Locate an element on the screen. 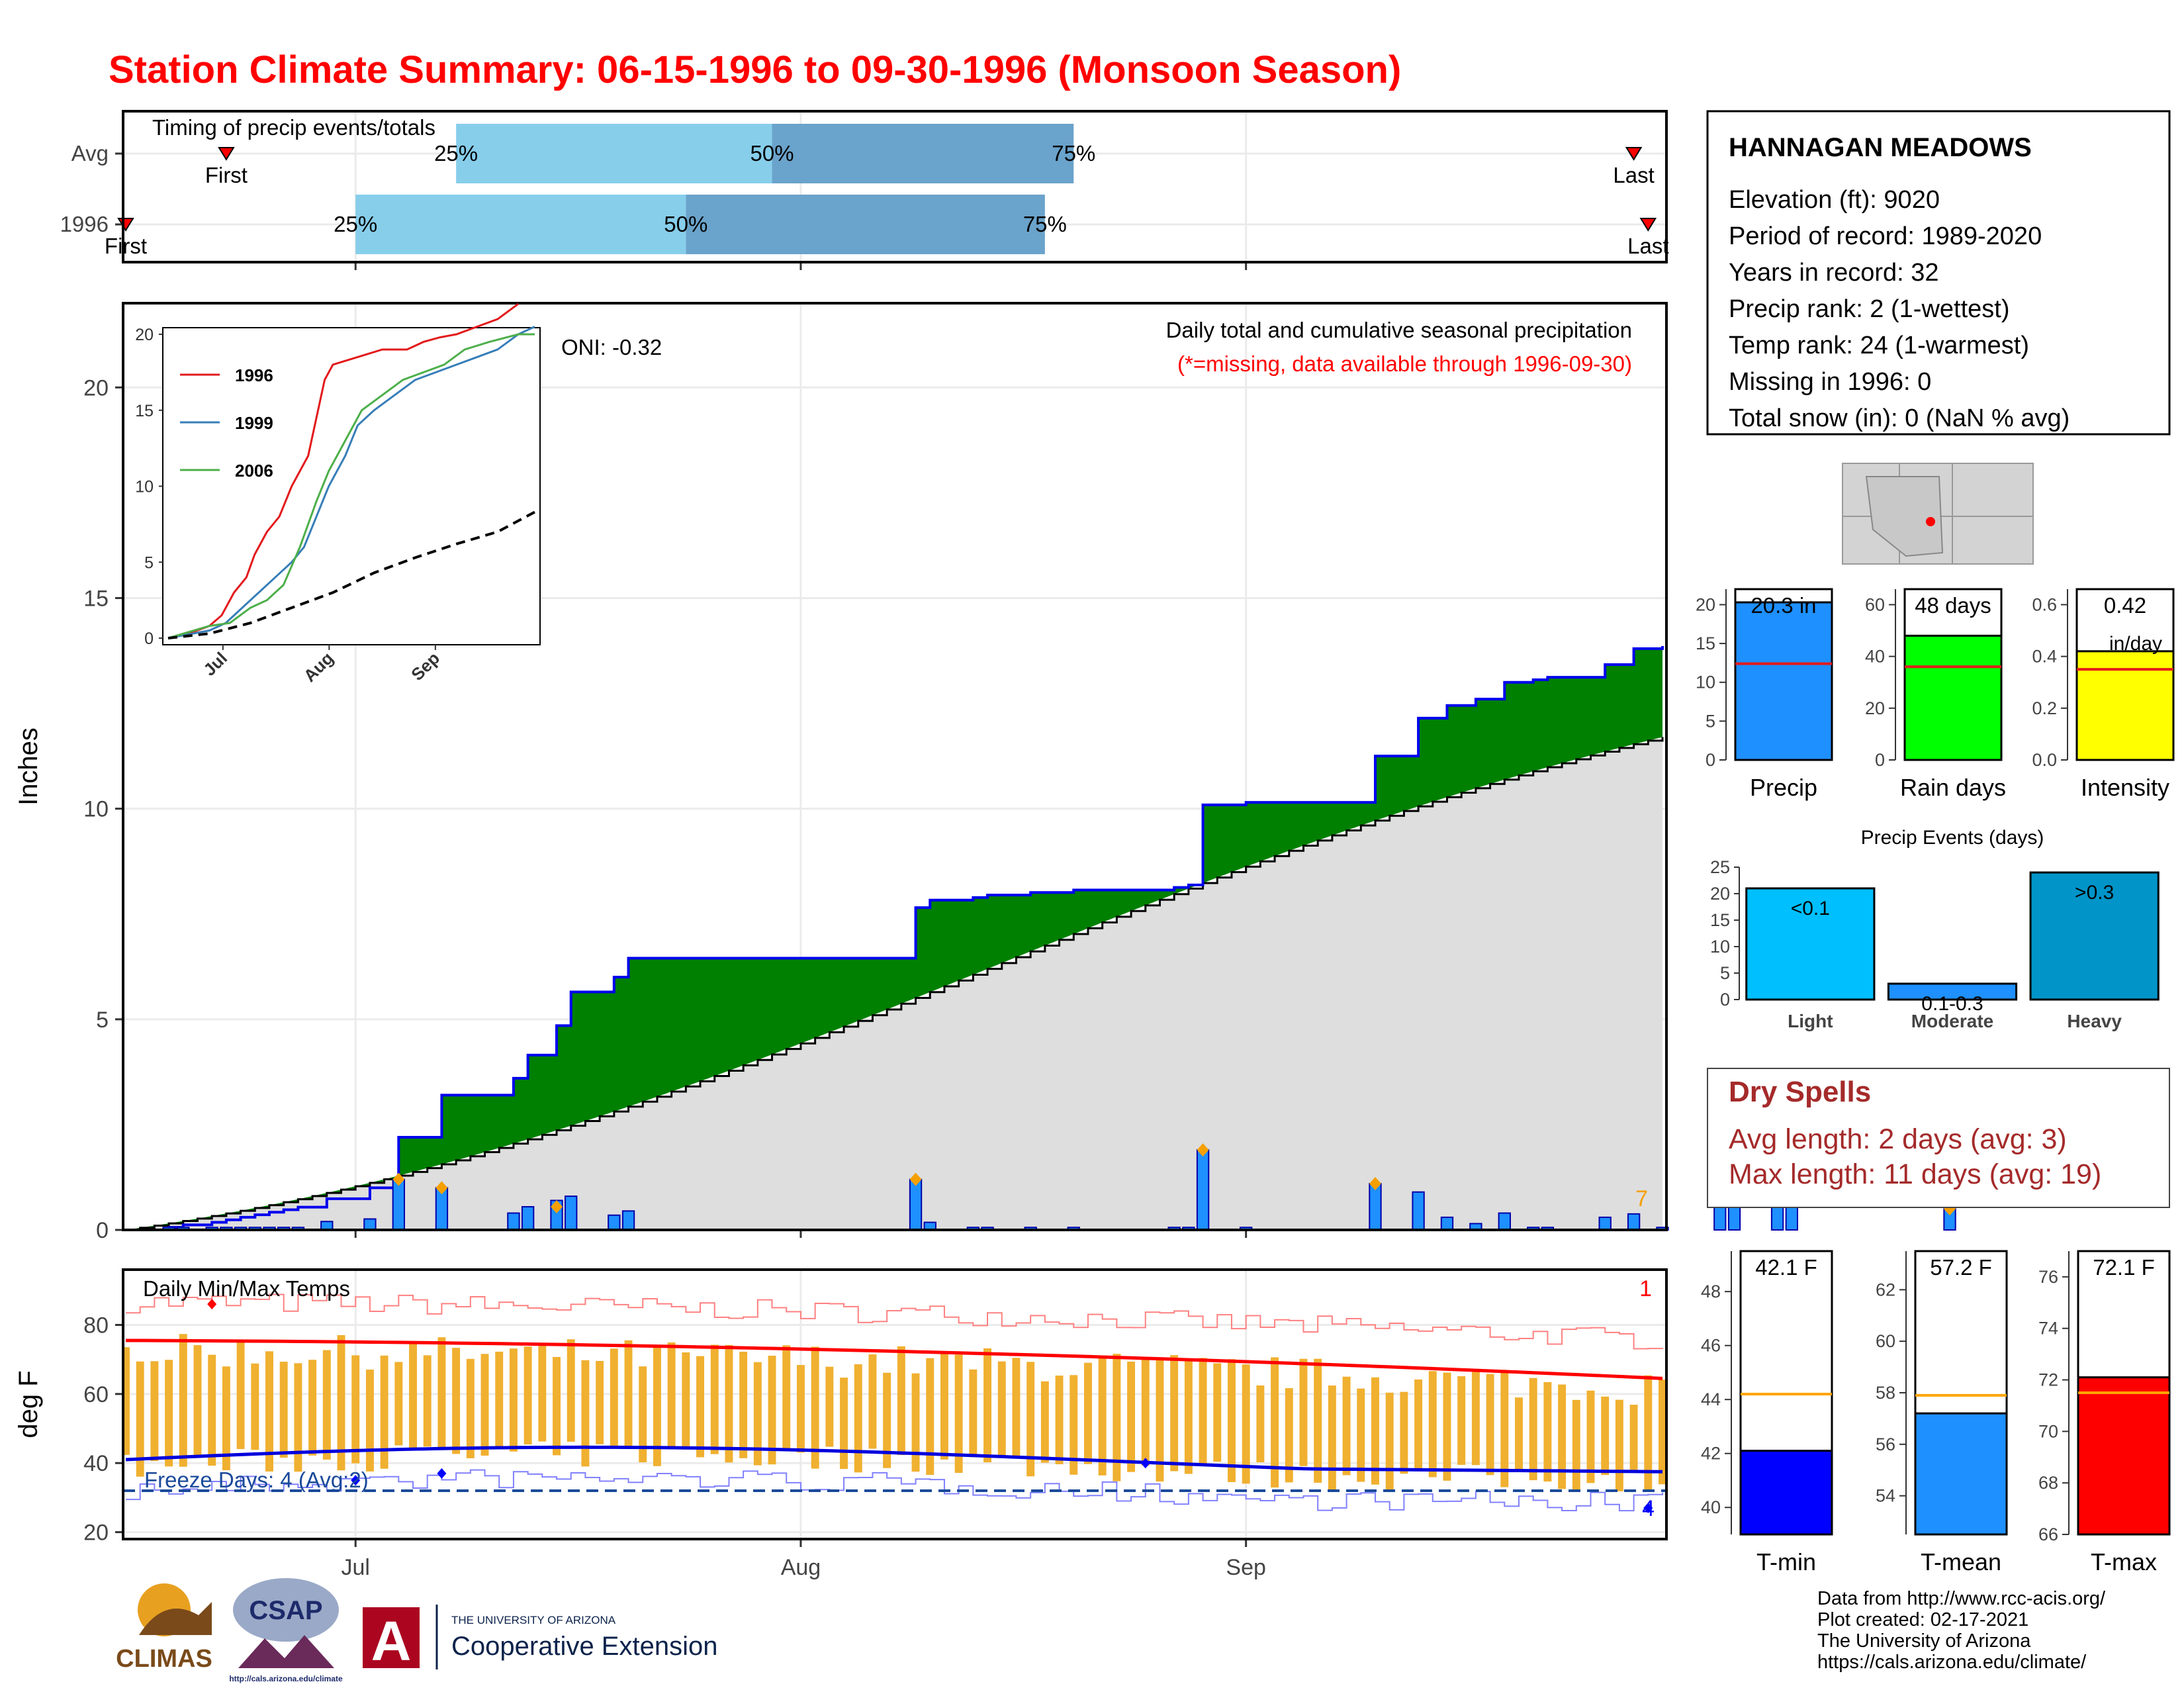 The image size is (2184, 1688). temp-y-tick-label: 60 is located at coordinates (1885, 1341).